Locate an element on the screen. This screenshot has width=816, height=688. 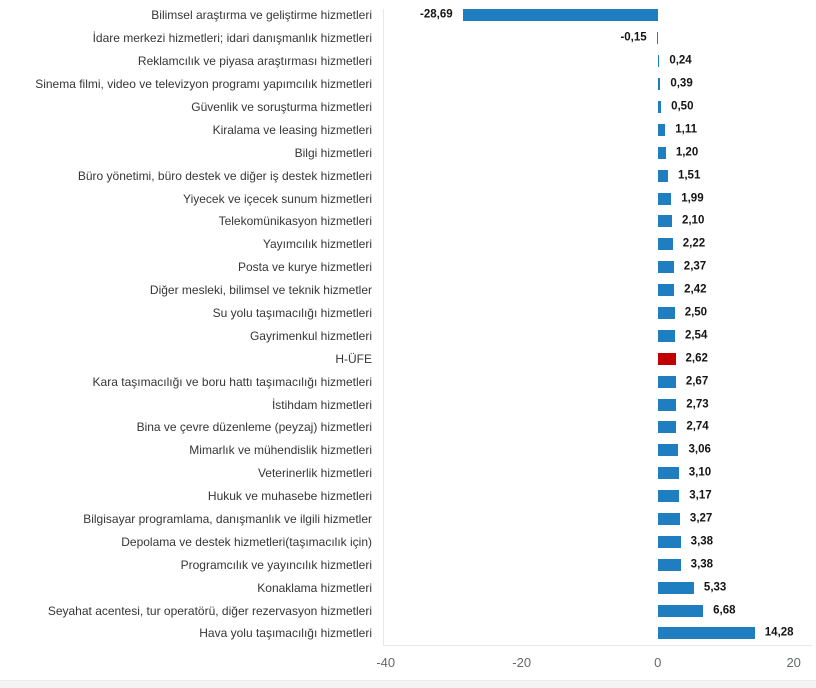
bar-row: Kiralama ve leasing hizmetleri 1,11 is located at coordinates (405, 129).